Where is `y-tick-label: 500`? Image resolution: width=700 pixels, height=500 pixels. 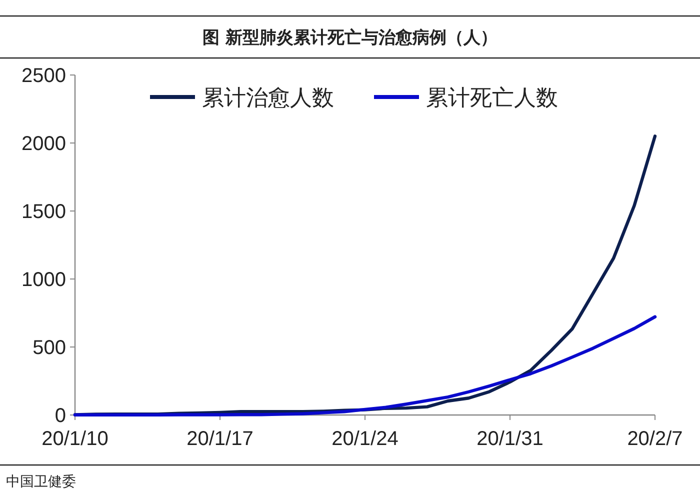 y-tick-label: 500 is located at coordinates (49, 348).